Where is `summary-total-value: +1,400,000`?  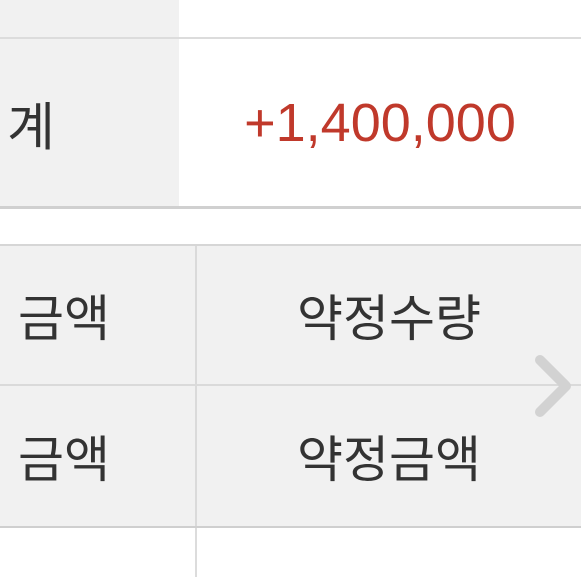 summary-total-value: +1,400,000 is located at coordinates (380, 122).